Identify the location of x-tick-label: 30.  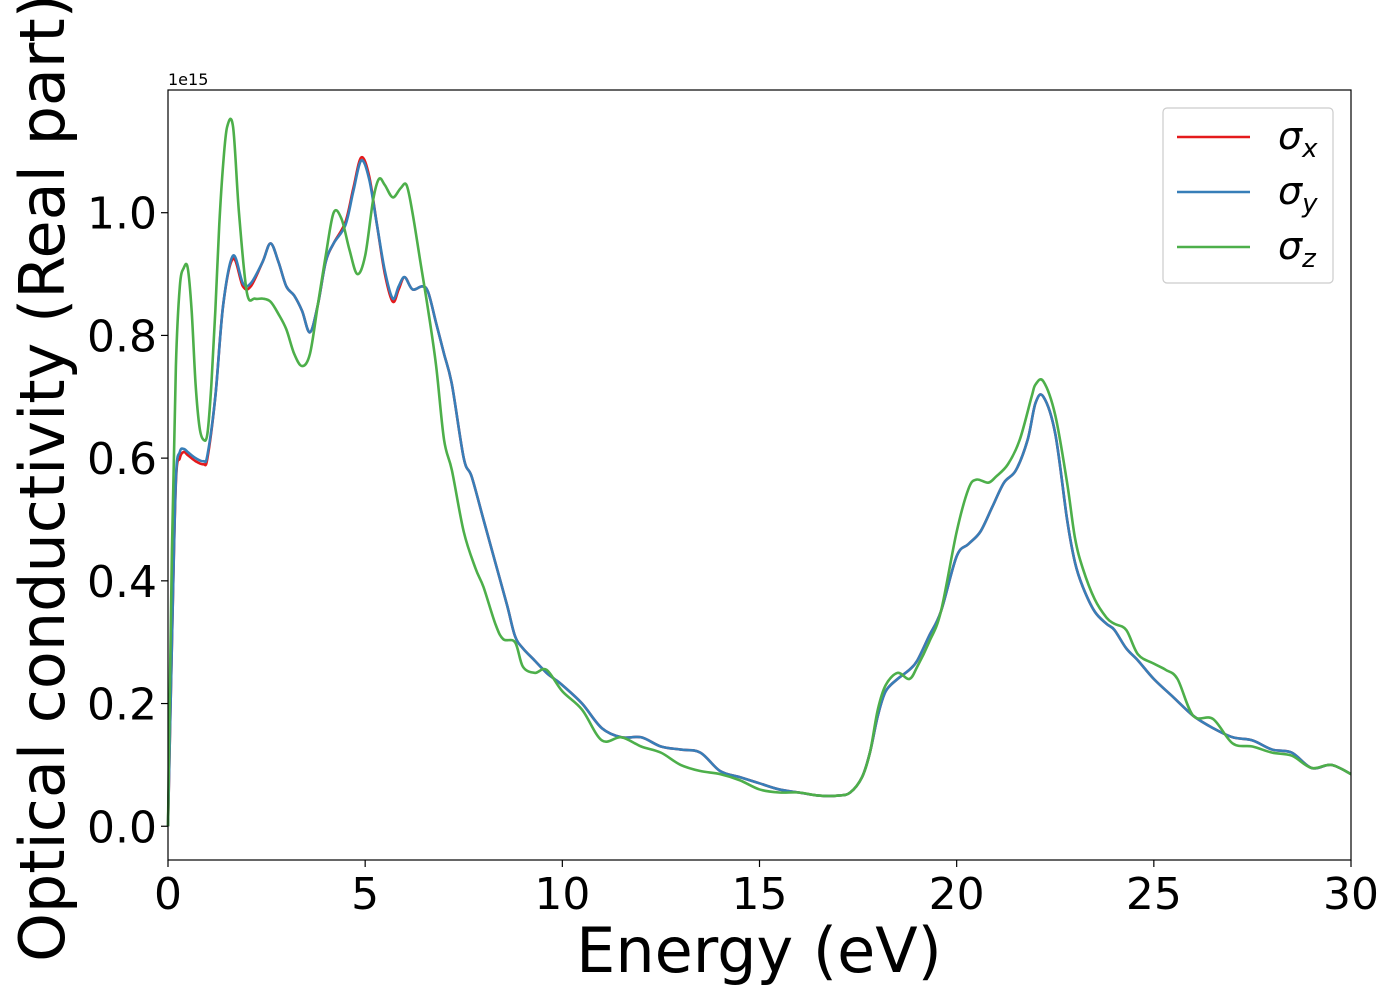
(1351, 894).